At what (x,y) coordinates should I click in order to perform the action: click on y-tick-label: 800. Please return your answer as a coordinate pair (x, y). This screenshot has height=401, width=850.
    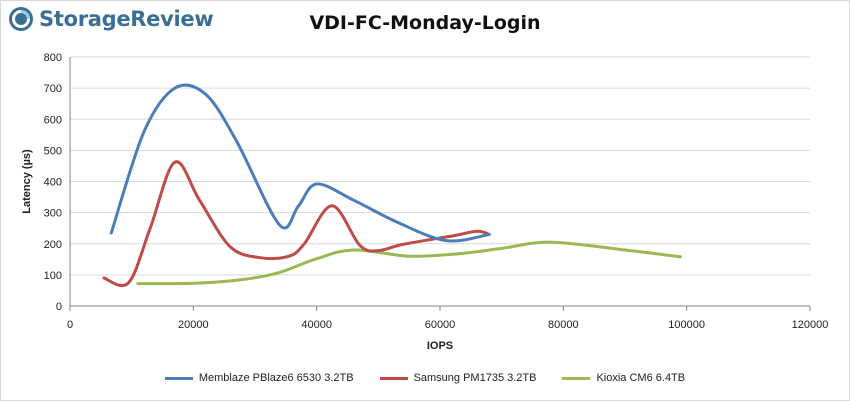
    Looking at the image, I should click on (53, 58).